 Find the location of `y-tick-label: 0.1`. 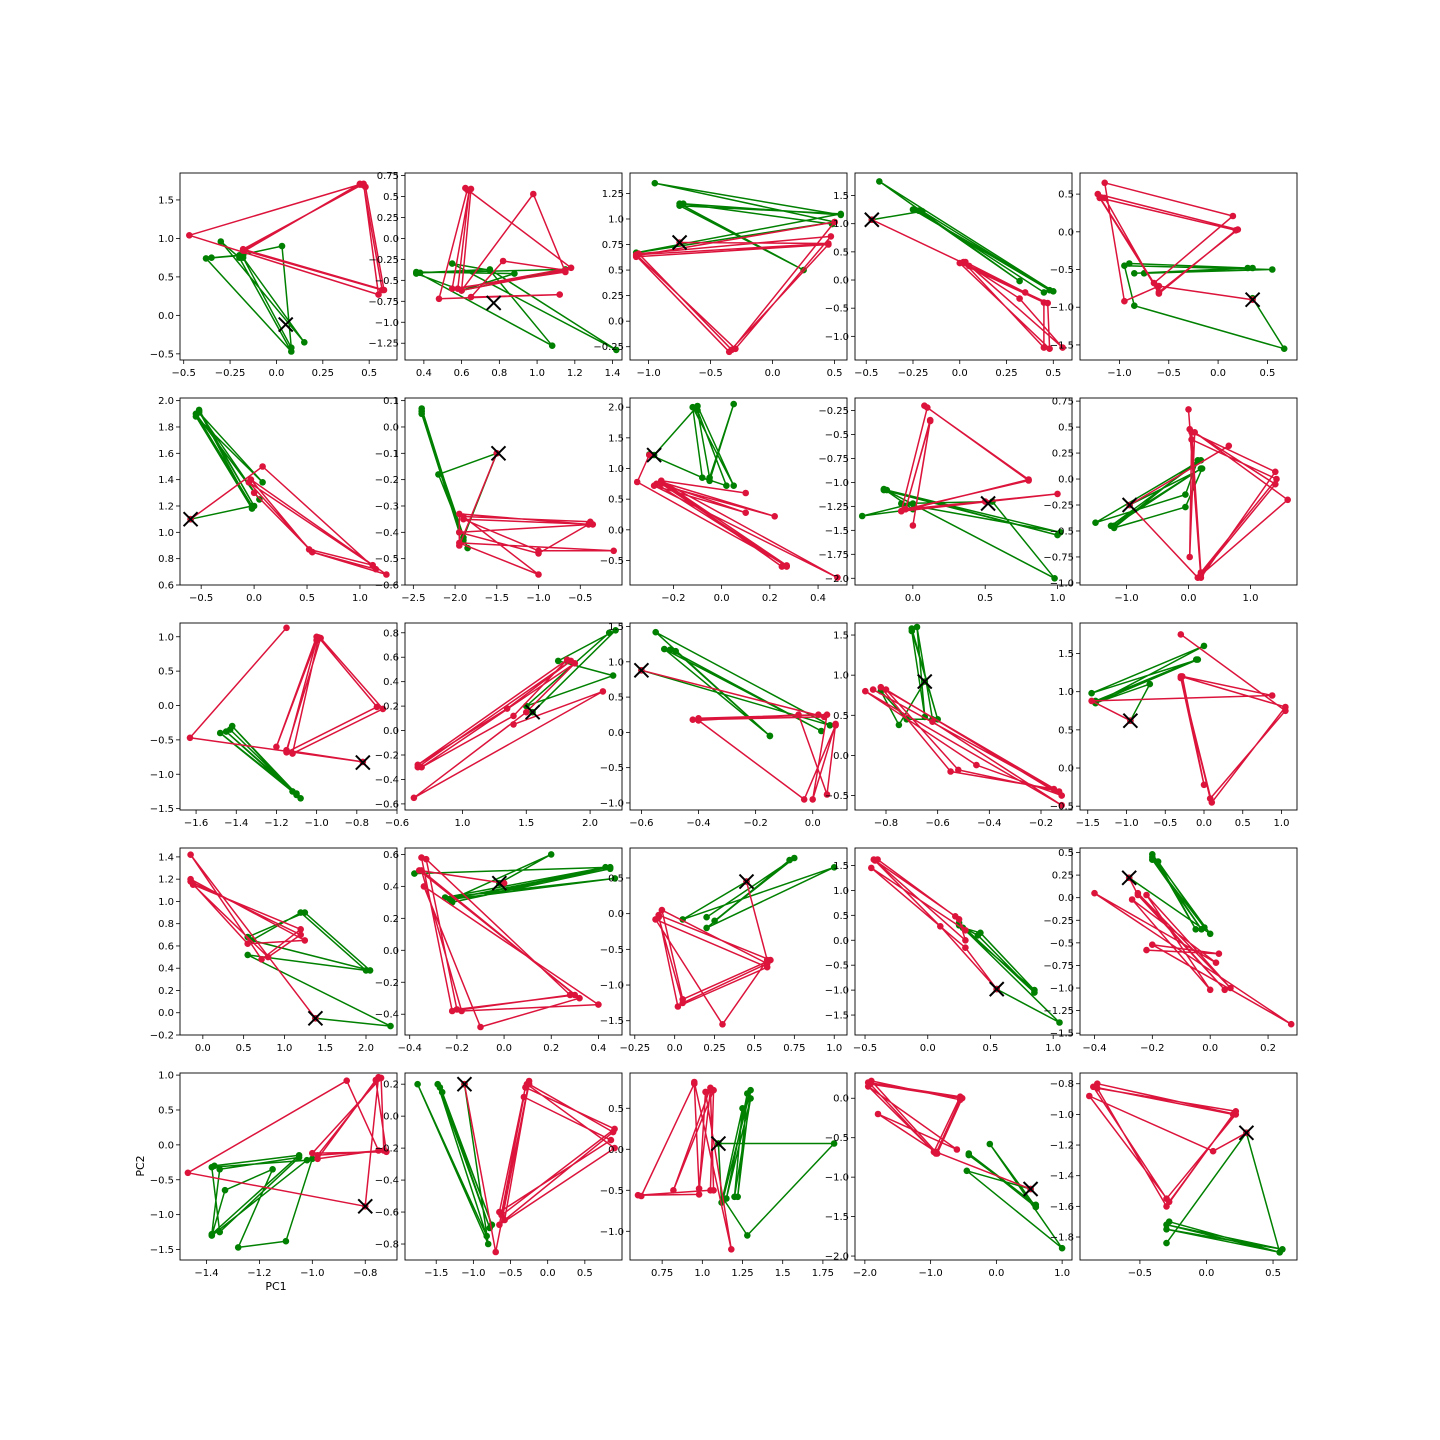

y-tick-label: 0.1 is located at coordinates (391, 401).